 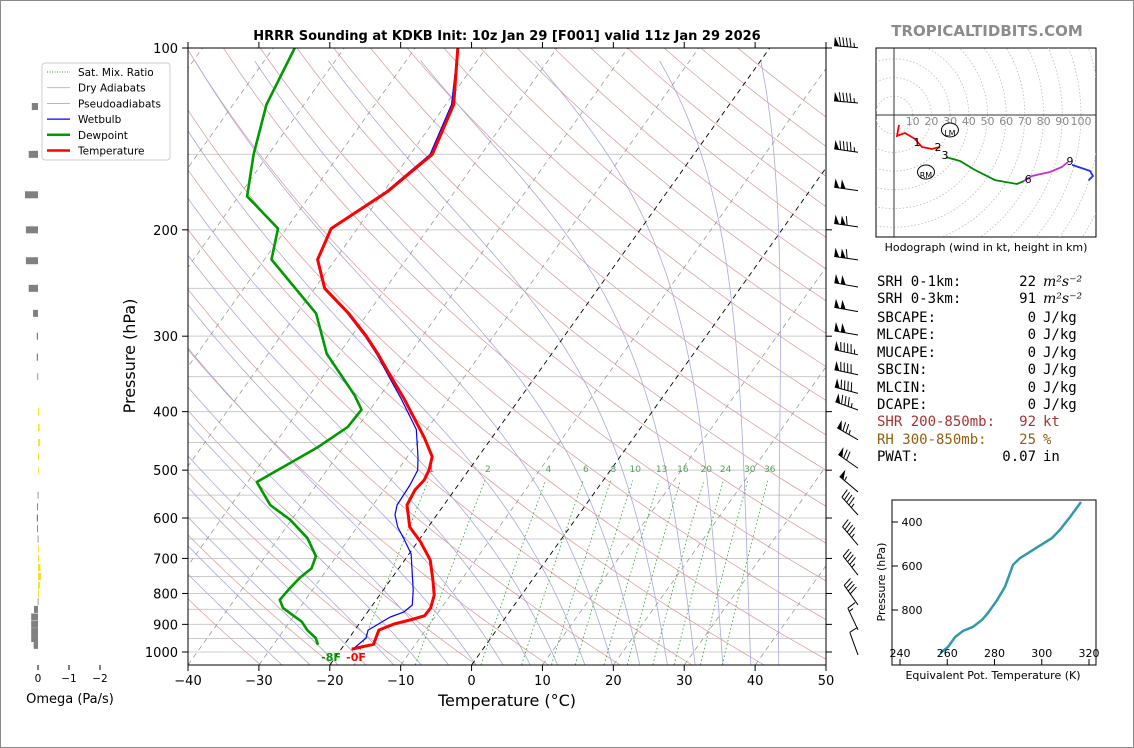 I want to click on hodograph-ring-label: 60, so click(x=1006, y=121).